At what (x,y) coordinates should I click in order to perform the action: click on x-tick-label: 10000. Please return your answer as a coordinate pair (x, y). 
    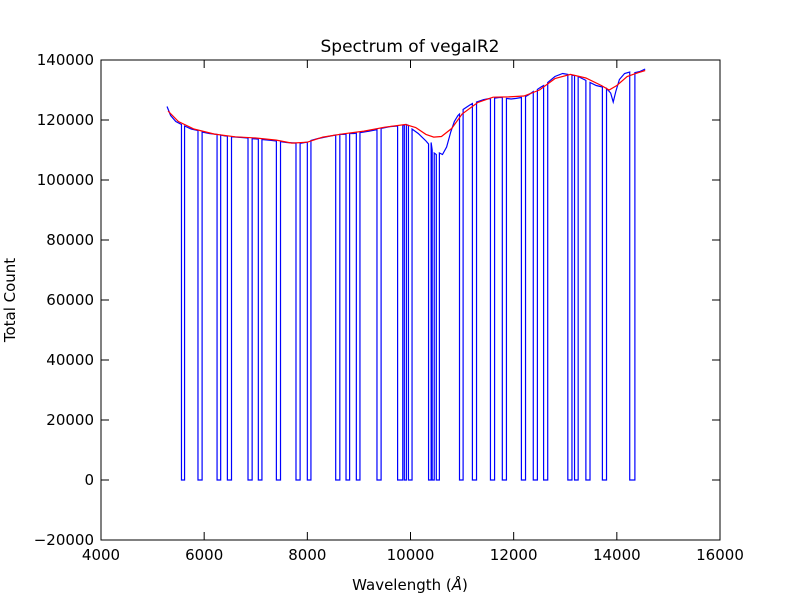
    Looking at the image, I should click on (411, 555).